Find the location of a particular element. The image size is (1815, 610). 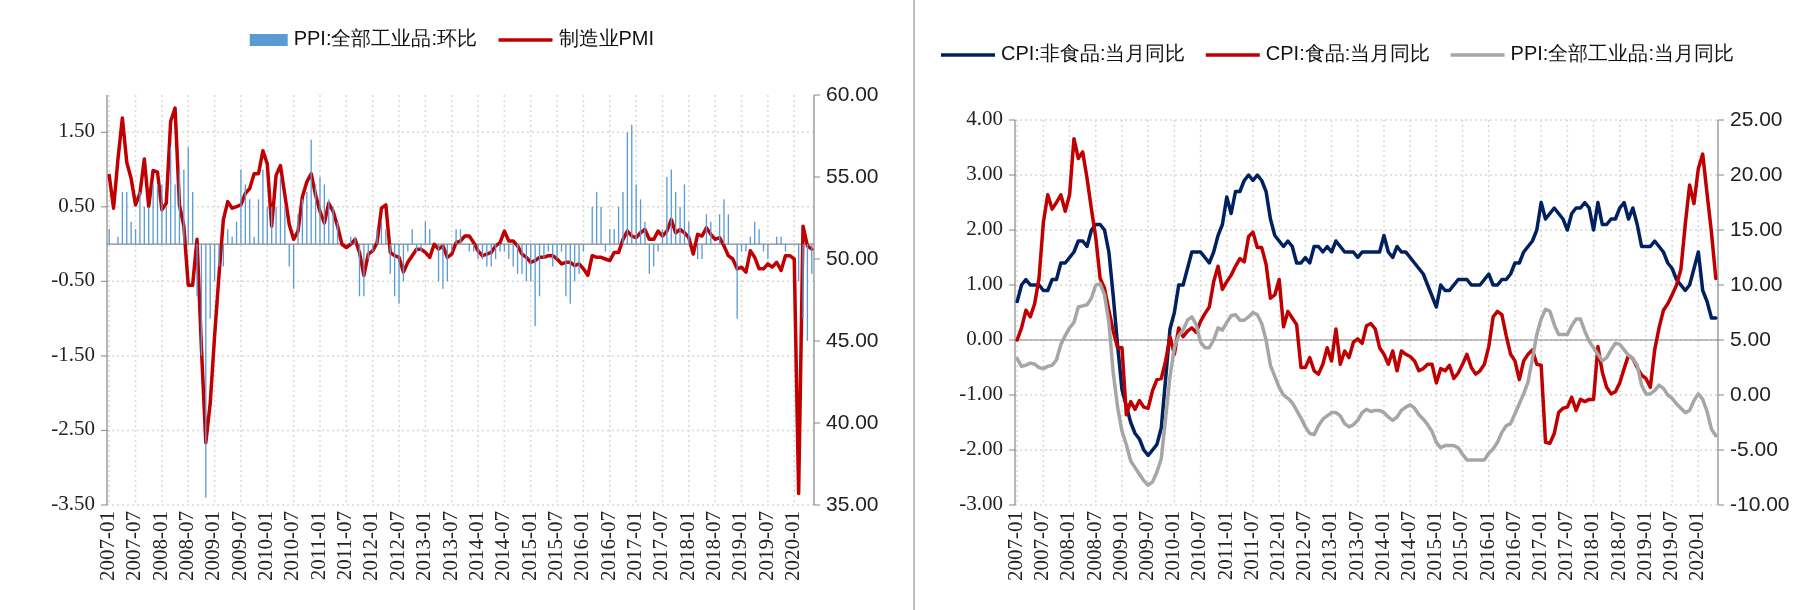

legend-label: PPI:全部工业品:环比 is located at coordinates (385, 38).